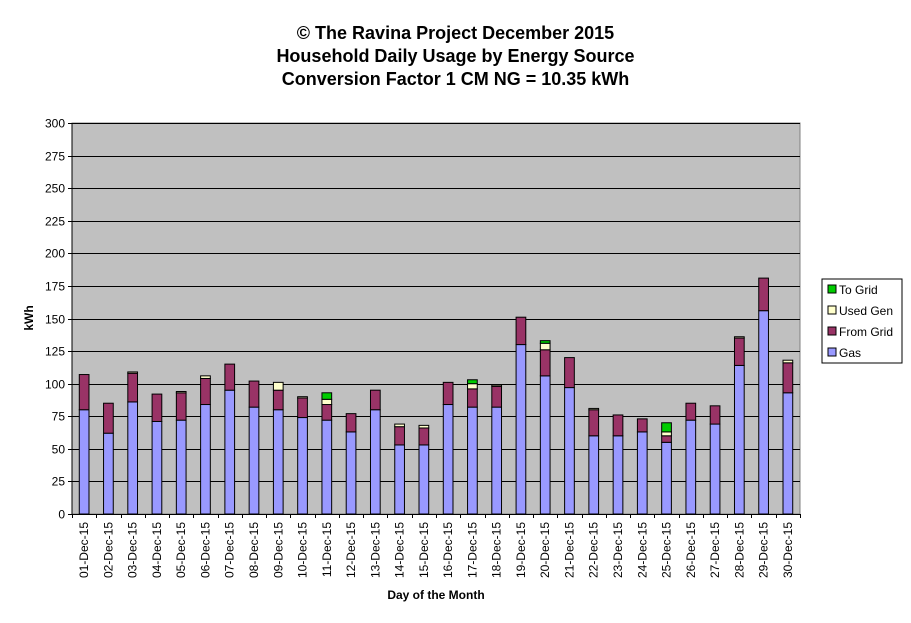 The width and height of the screenshot is (911, 623). Describe the element at coordinates (181, 550) in the screenshot. I see `x-tick-label: 05-Dec-15` at that location.